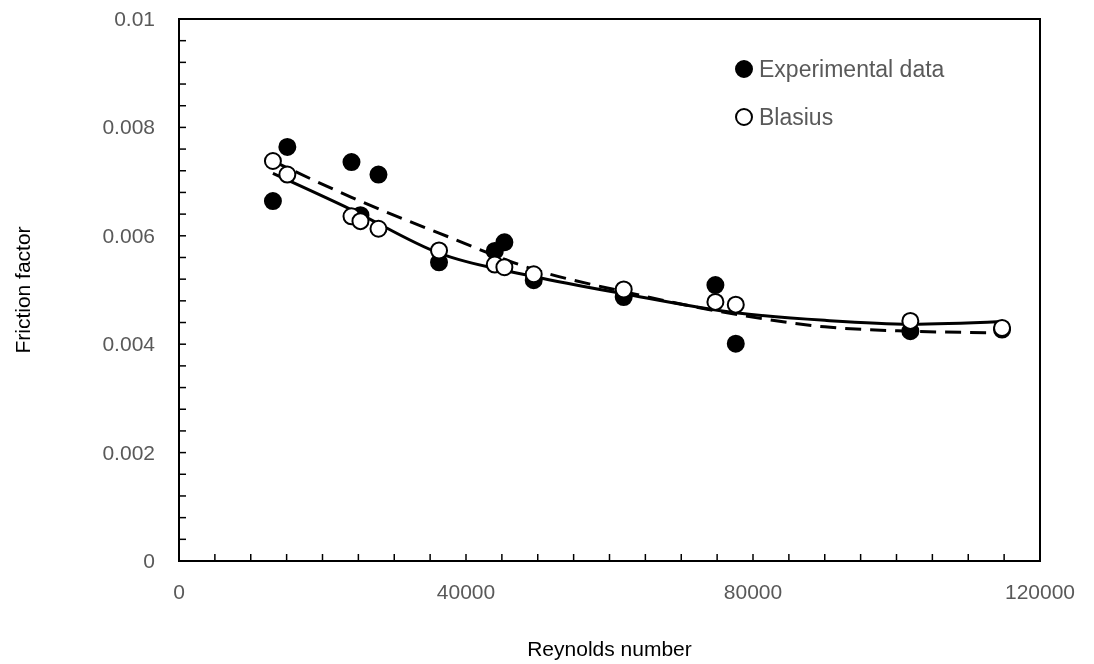  Describe the element at coordinates (149, 560) in the screenshot. I see `y-tick-label: 0` at that location.